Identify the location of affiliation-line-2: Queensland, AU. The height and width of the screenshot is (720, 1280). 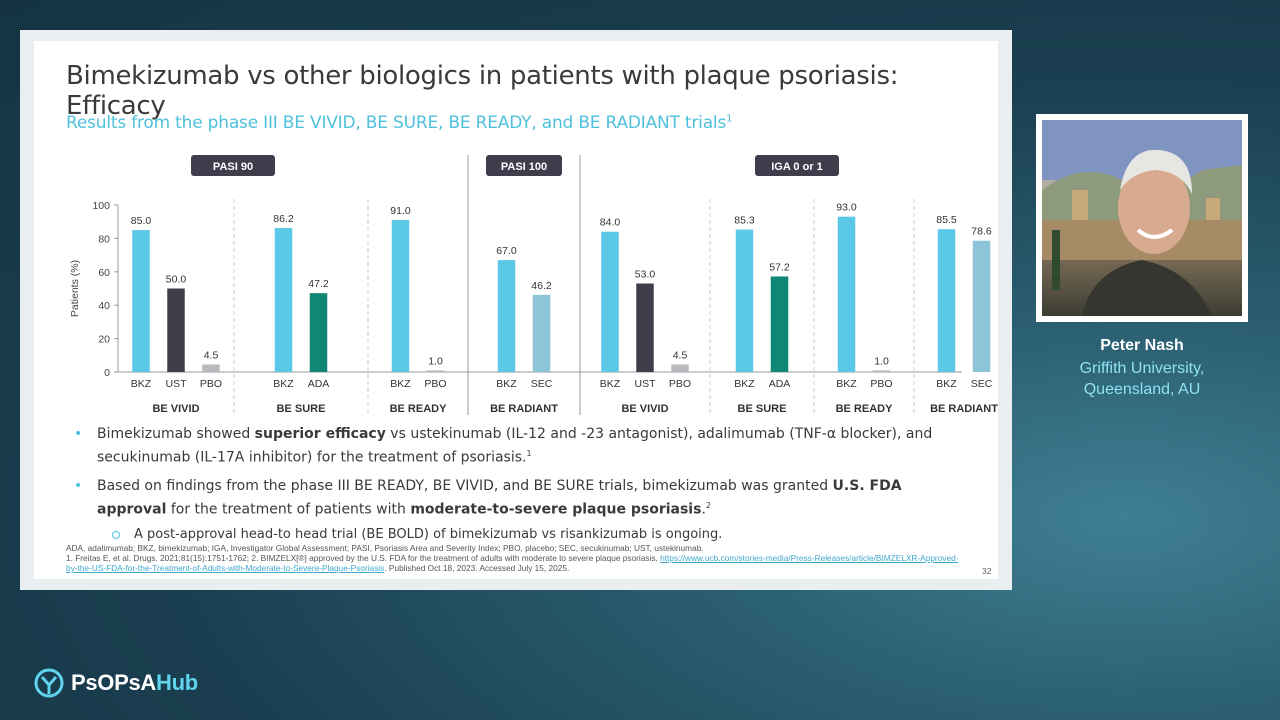
(1142, 389).